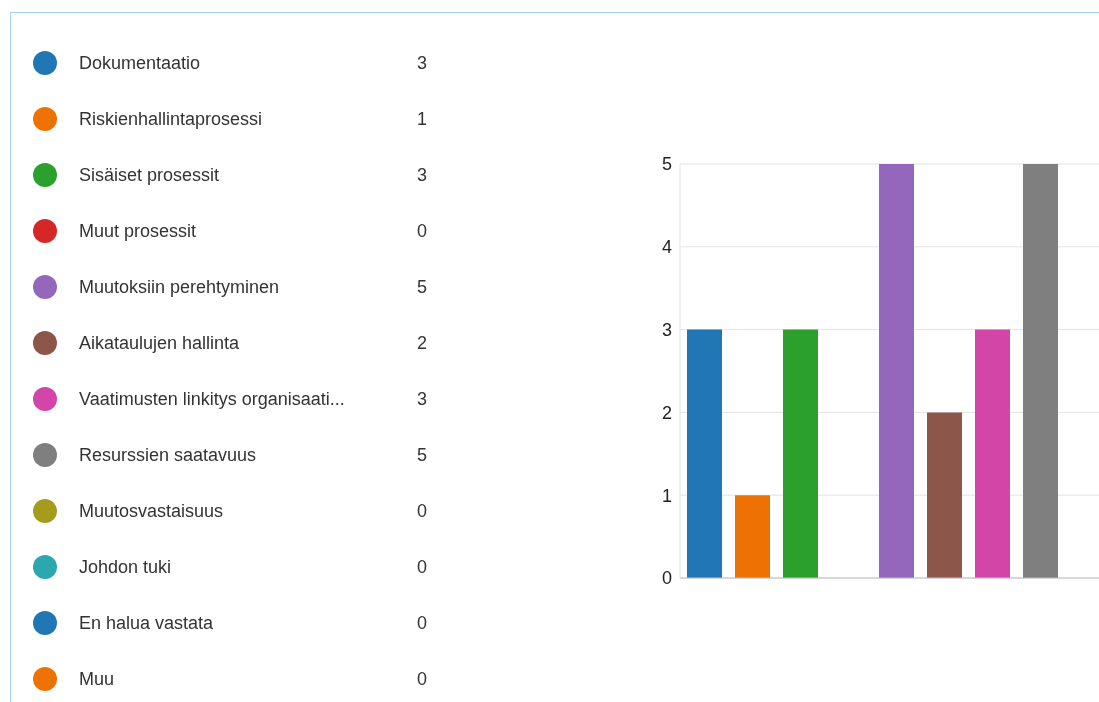  I want to click on legend-label: Muutosvastaisuus, so click(151, 511).